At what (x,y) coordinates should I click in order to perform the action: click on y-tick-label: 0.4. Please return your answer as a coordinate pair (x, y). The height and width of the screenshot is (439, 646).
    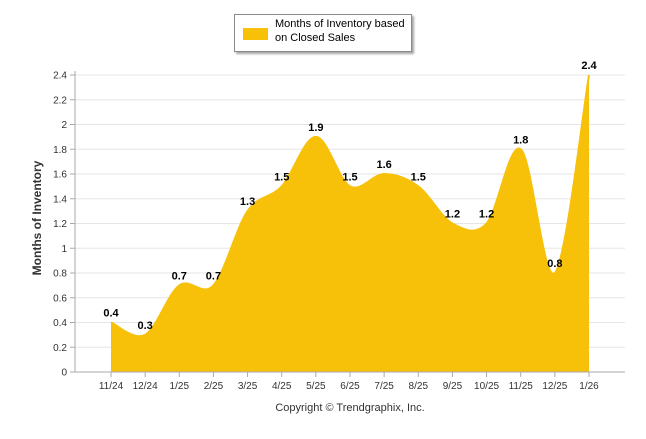
    Looking at the image, I should click on (60, 323).